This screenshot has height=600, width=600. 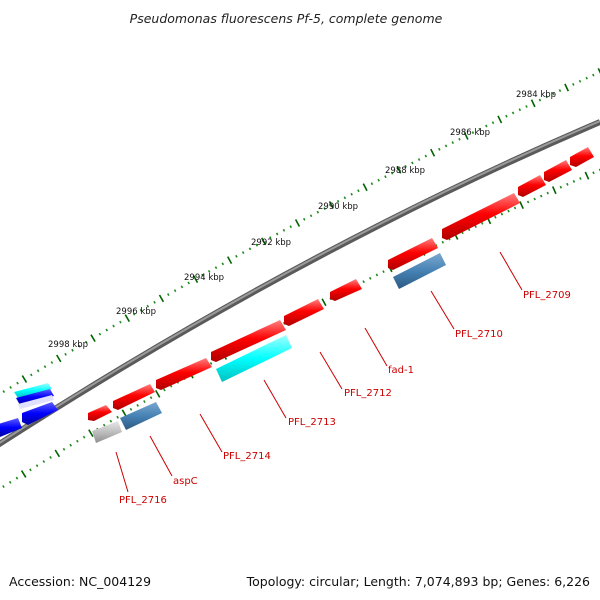 What do you see at coordinates (271, 243) in the screenshot?
I see `tick-label: 2992 kbp` at bounding box center [271, 243].